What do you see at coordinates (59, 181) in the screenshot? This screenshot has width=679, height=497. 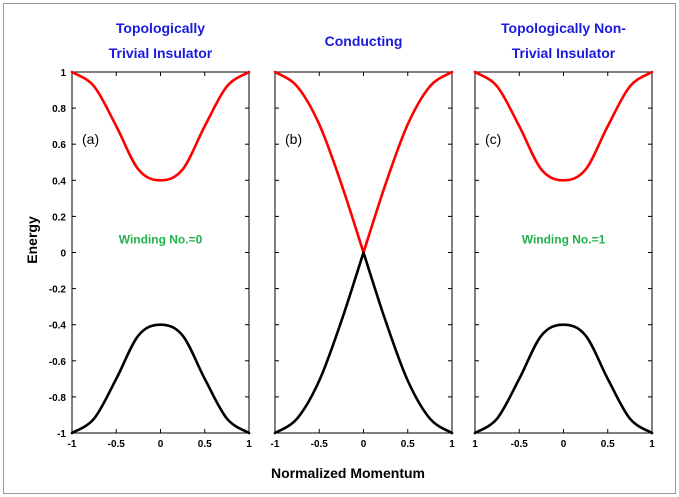 I see `y-tick-label: 0.4` at bounding box center [59, 181].